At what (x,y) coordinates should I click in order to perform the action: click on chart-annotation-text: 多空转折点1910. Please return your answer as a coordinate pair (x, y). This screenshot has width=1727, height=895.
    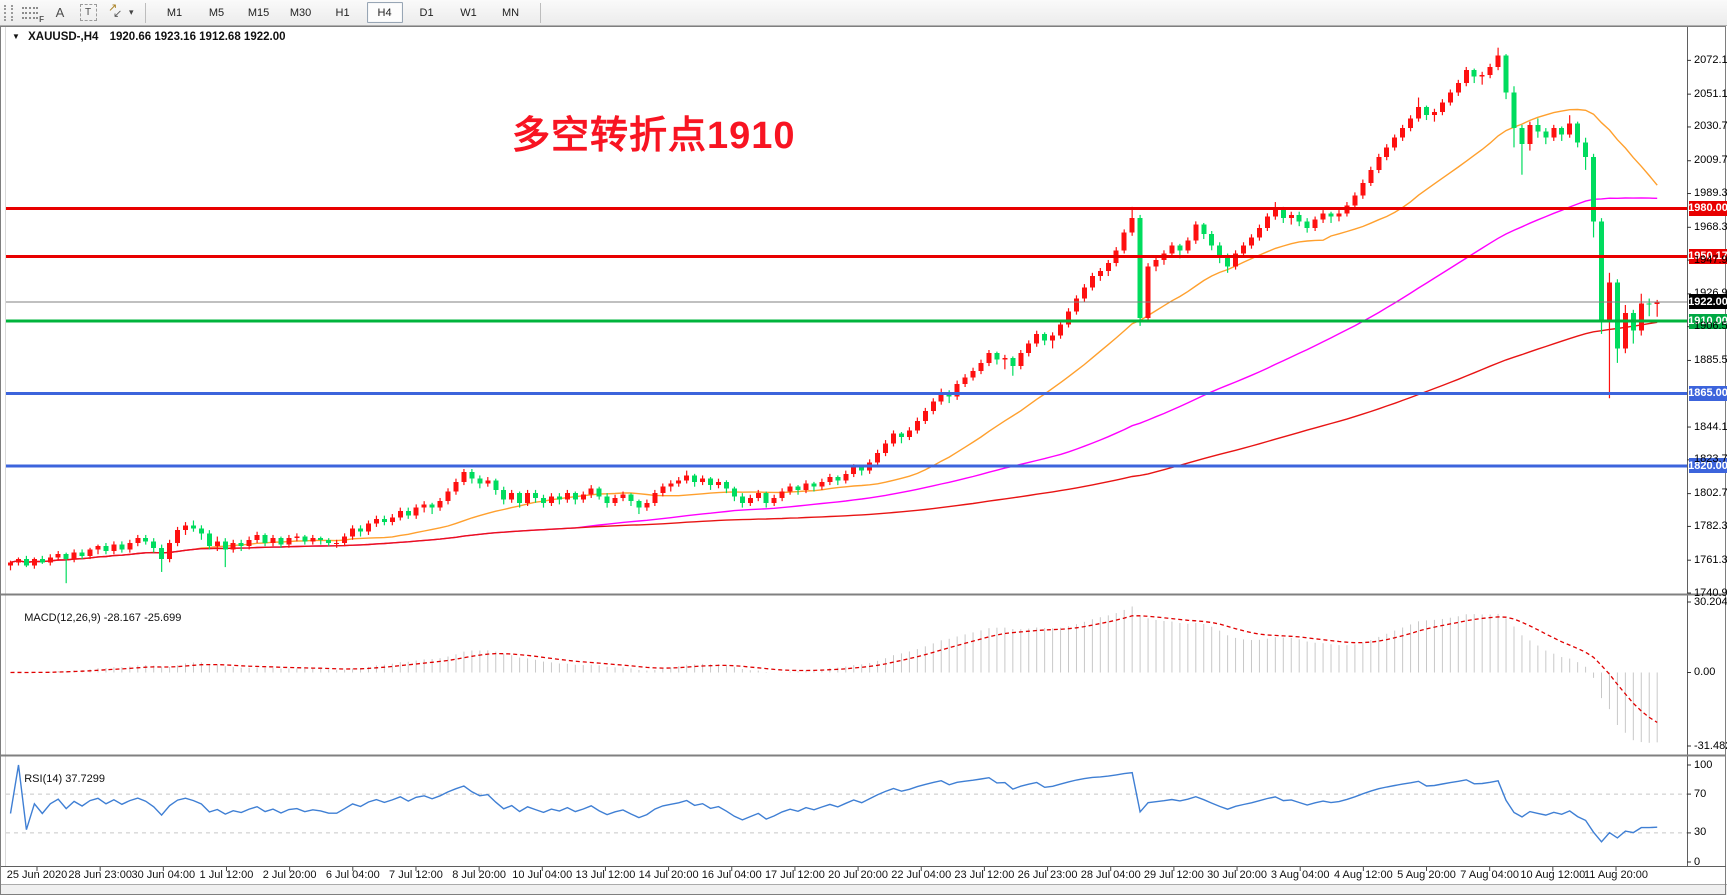
    Looking at the image, I should click on (654, 136).